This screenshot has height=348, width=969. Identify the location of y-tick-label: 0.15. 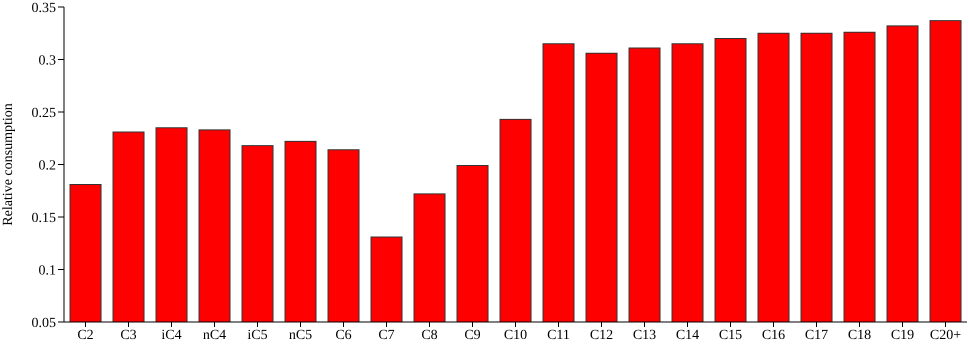
(44, 218).